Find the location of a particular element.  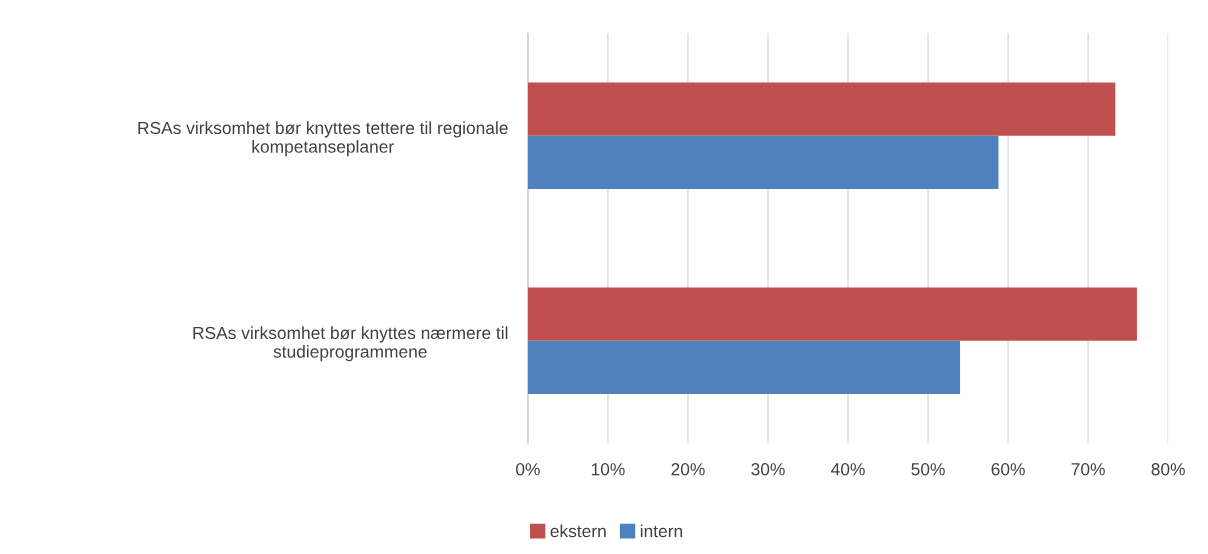

x-tick-label: 70% is located at coordinates (1088, 469).